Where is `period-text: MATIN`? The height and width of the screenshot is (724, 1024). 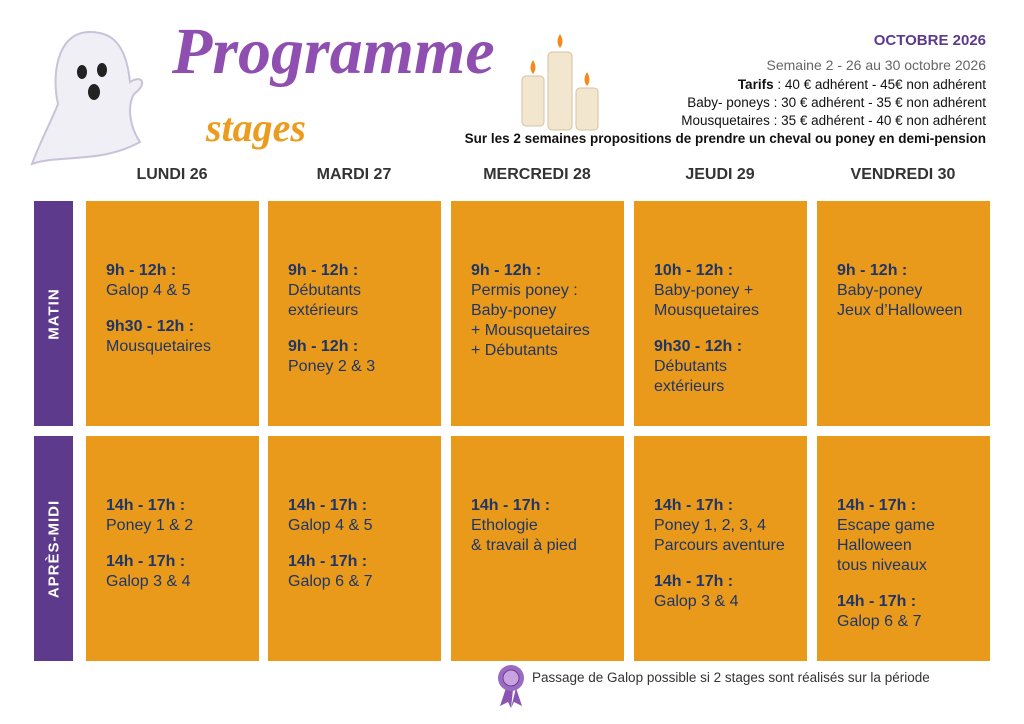 period-text: MATIN is located at coordinates (53, 313).